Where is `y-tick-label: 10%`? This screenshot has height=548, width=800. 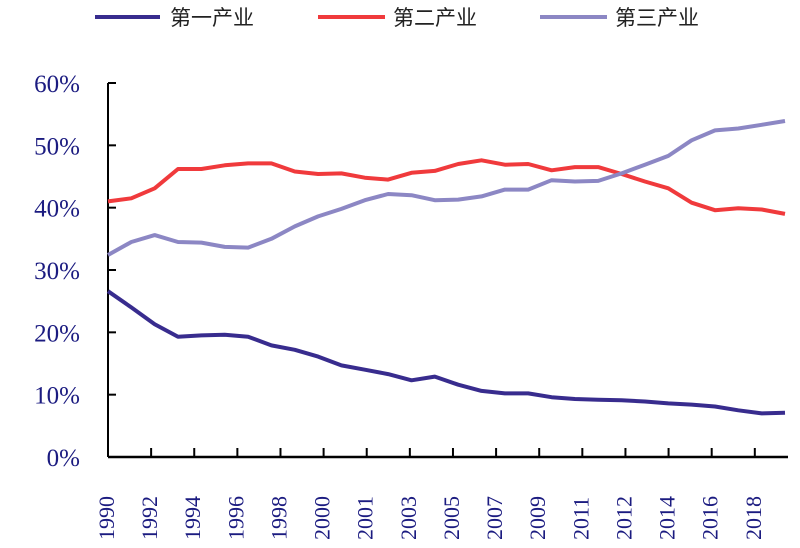
y-tick-label: 10% is located at coordinates (57, 396).